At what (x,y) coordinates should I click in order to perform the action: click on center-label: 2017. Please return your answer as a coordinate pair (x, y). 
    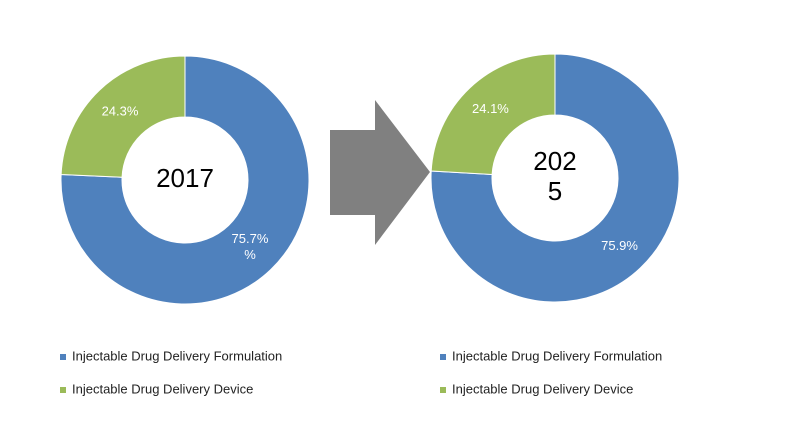
    Looking at the image, I should click on (185, 178).